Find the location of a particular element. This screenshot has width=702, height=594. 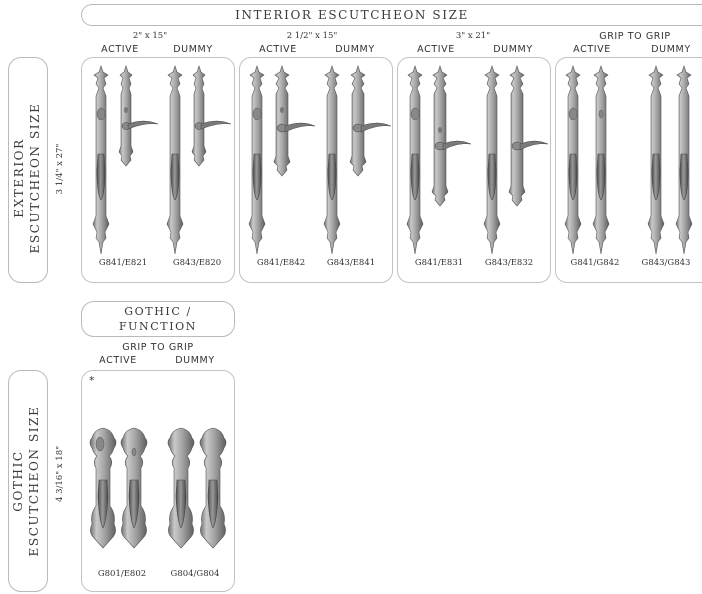

exterior-title-line2: ESCUTCHEON SIZE is located at coordinates (35, 178).